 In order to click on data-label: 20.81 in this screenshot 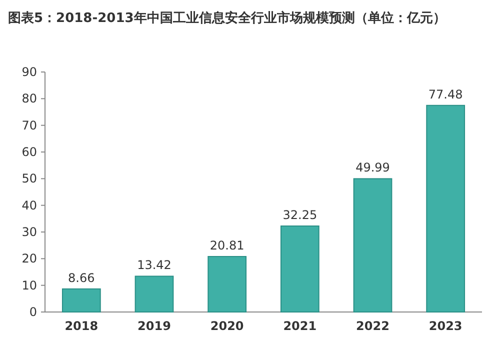, I will do `click(227, 245)`.